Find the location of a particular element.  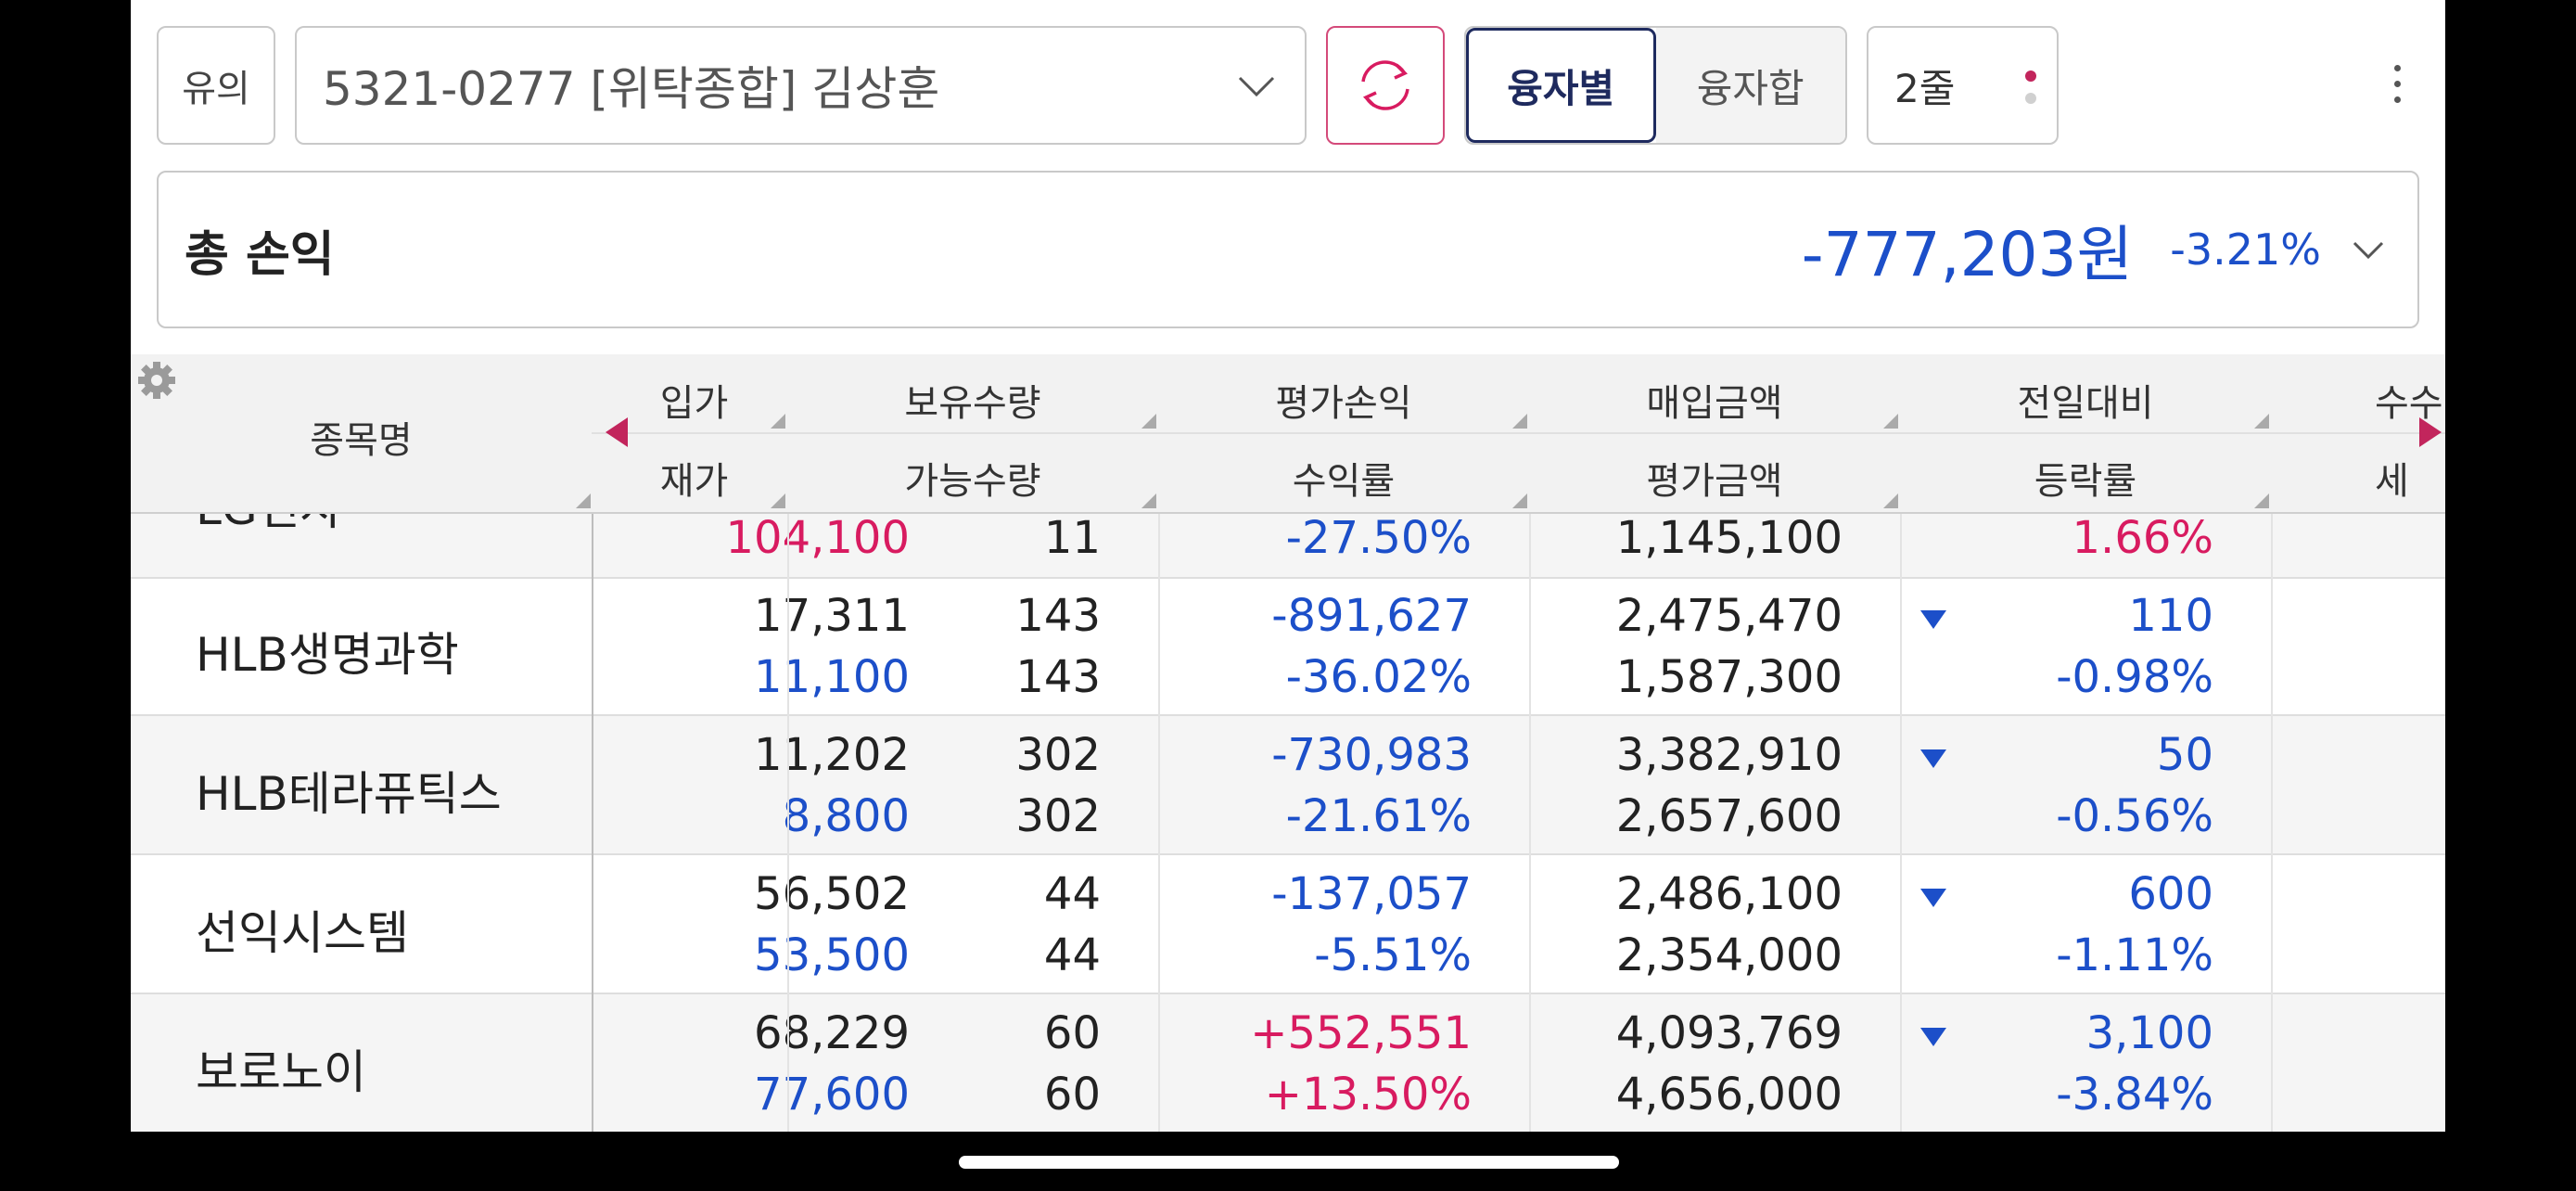

change-rate: -1.11% is located at coordinates (2134, 955).